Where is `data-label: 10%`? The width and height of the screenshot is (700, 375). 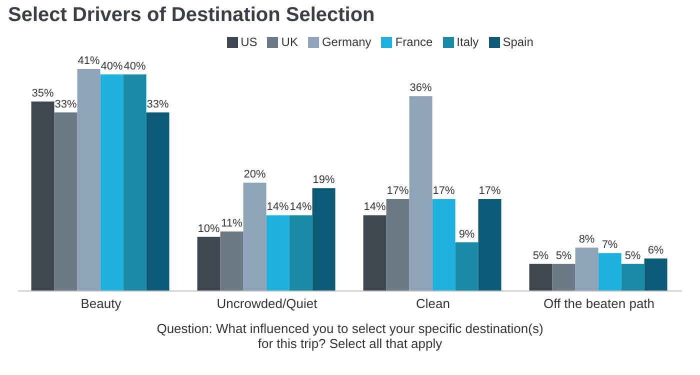
data-label: 10% is located at coordinates (209, 228).